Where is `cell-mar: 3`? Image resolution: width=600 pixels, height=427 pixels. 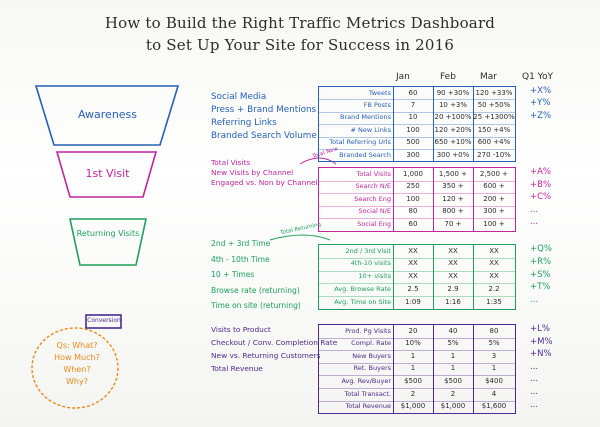
cell-mar: 3 is located at coordinates (494, 355).